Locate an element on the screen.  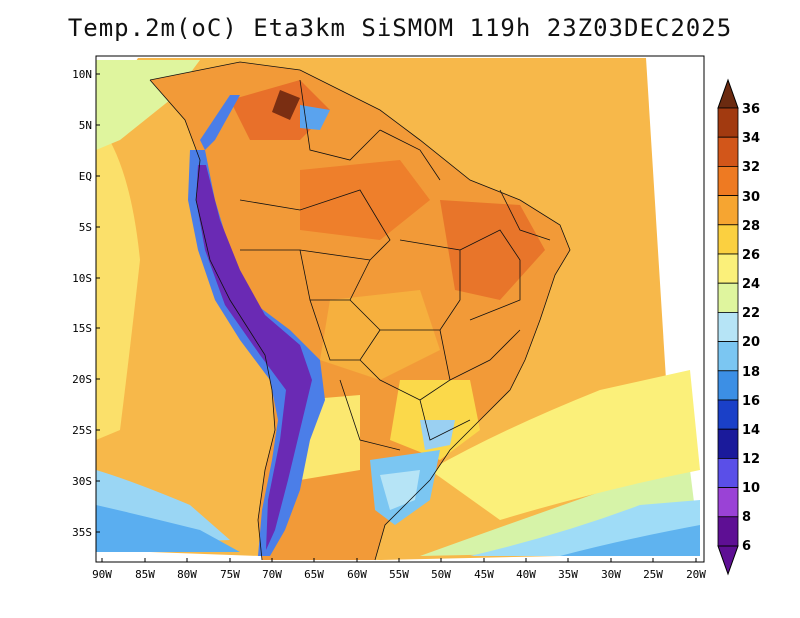
colorbar-label: 32 is located at coordinates (751, 167).